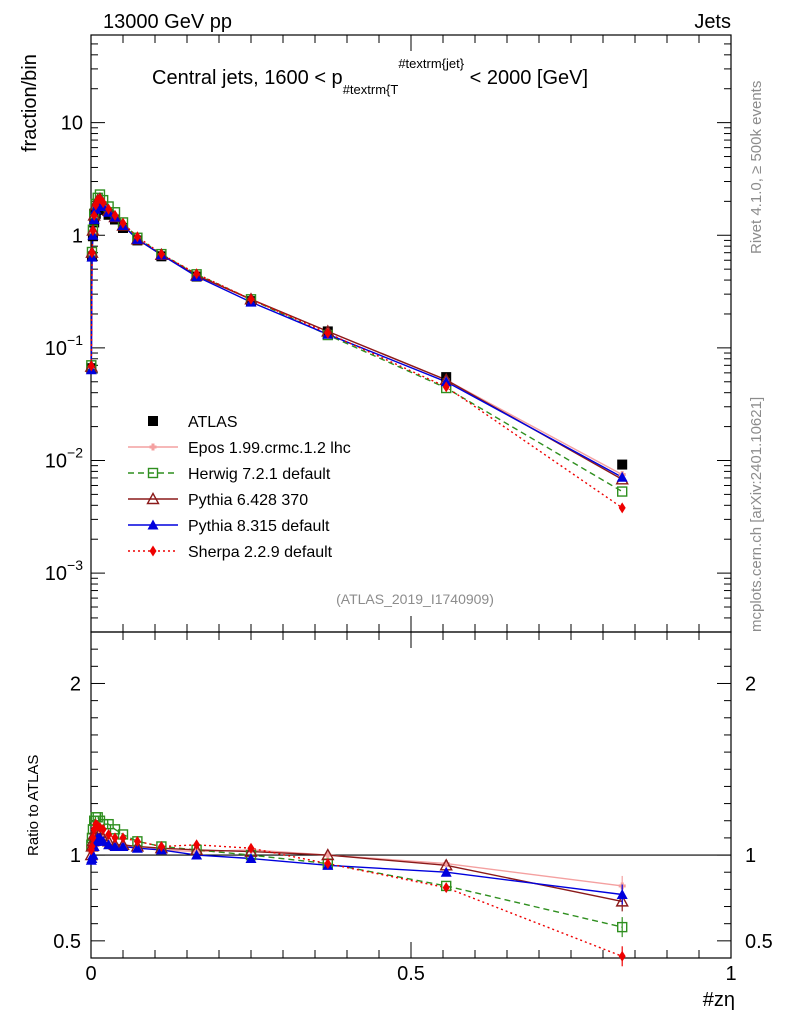 The image size is (786, 1024). I want to click on legend-label: Pythia 8.315 default, so click(259, 526).